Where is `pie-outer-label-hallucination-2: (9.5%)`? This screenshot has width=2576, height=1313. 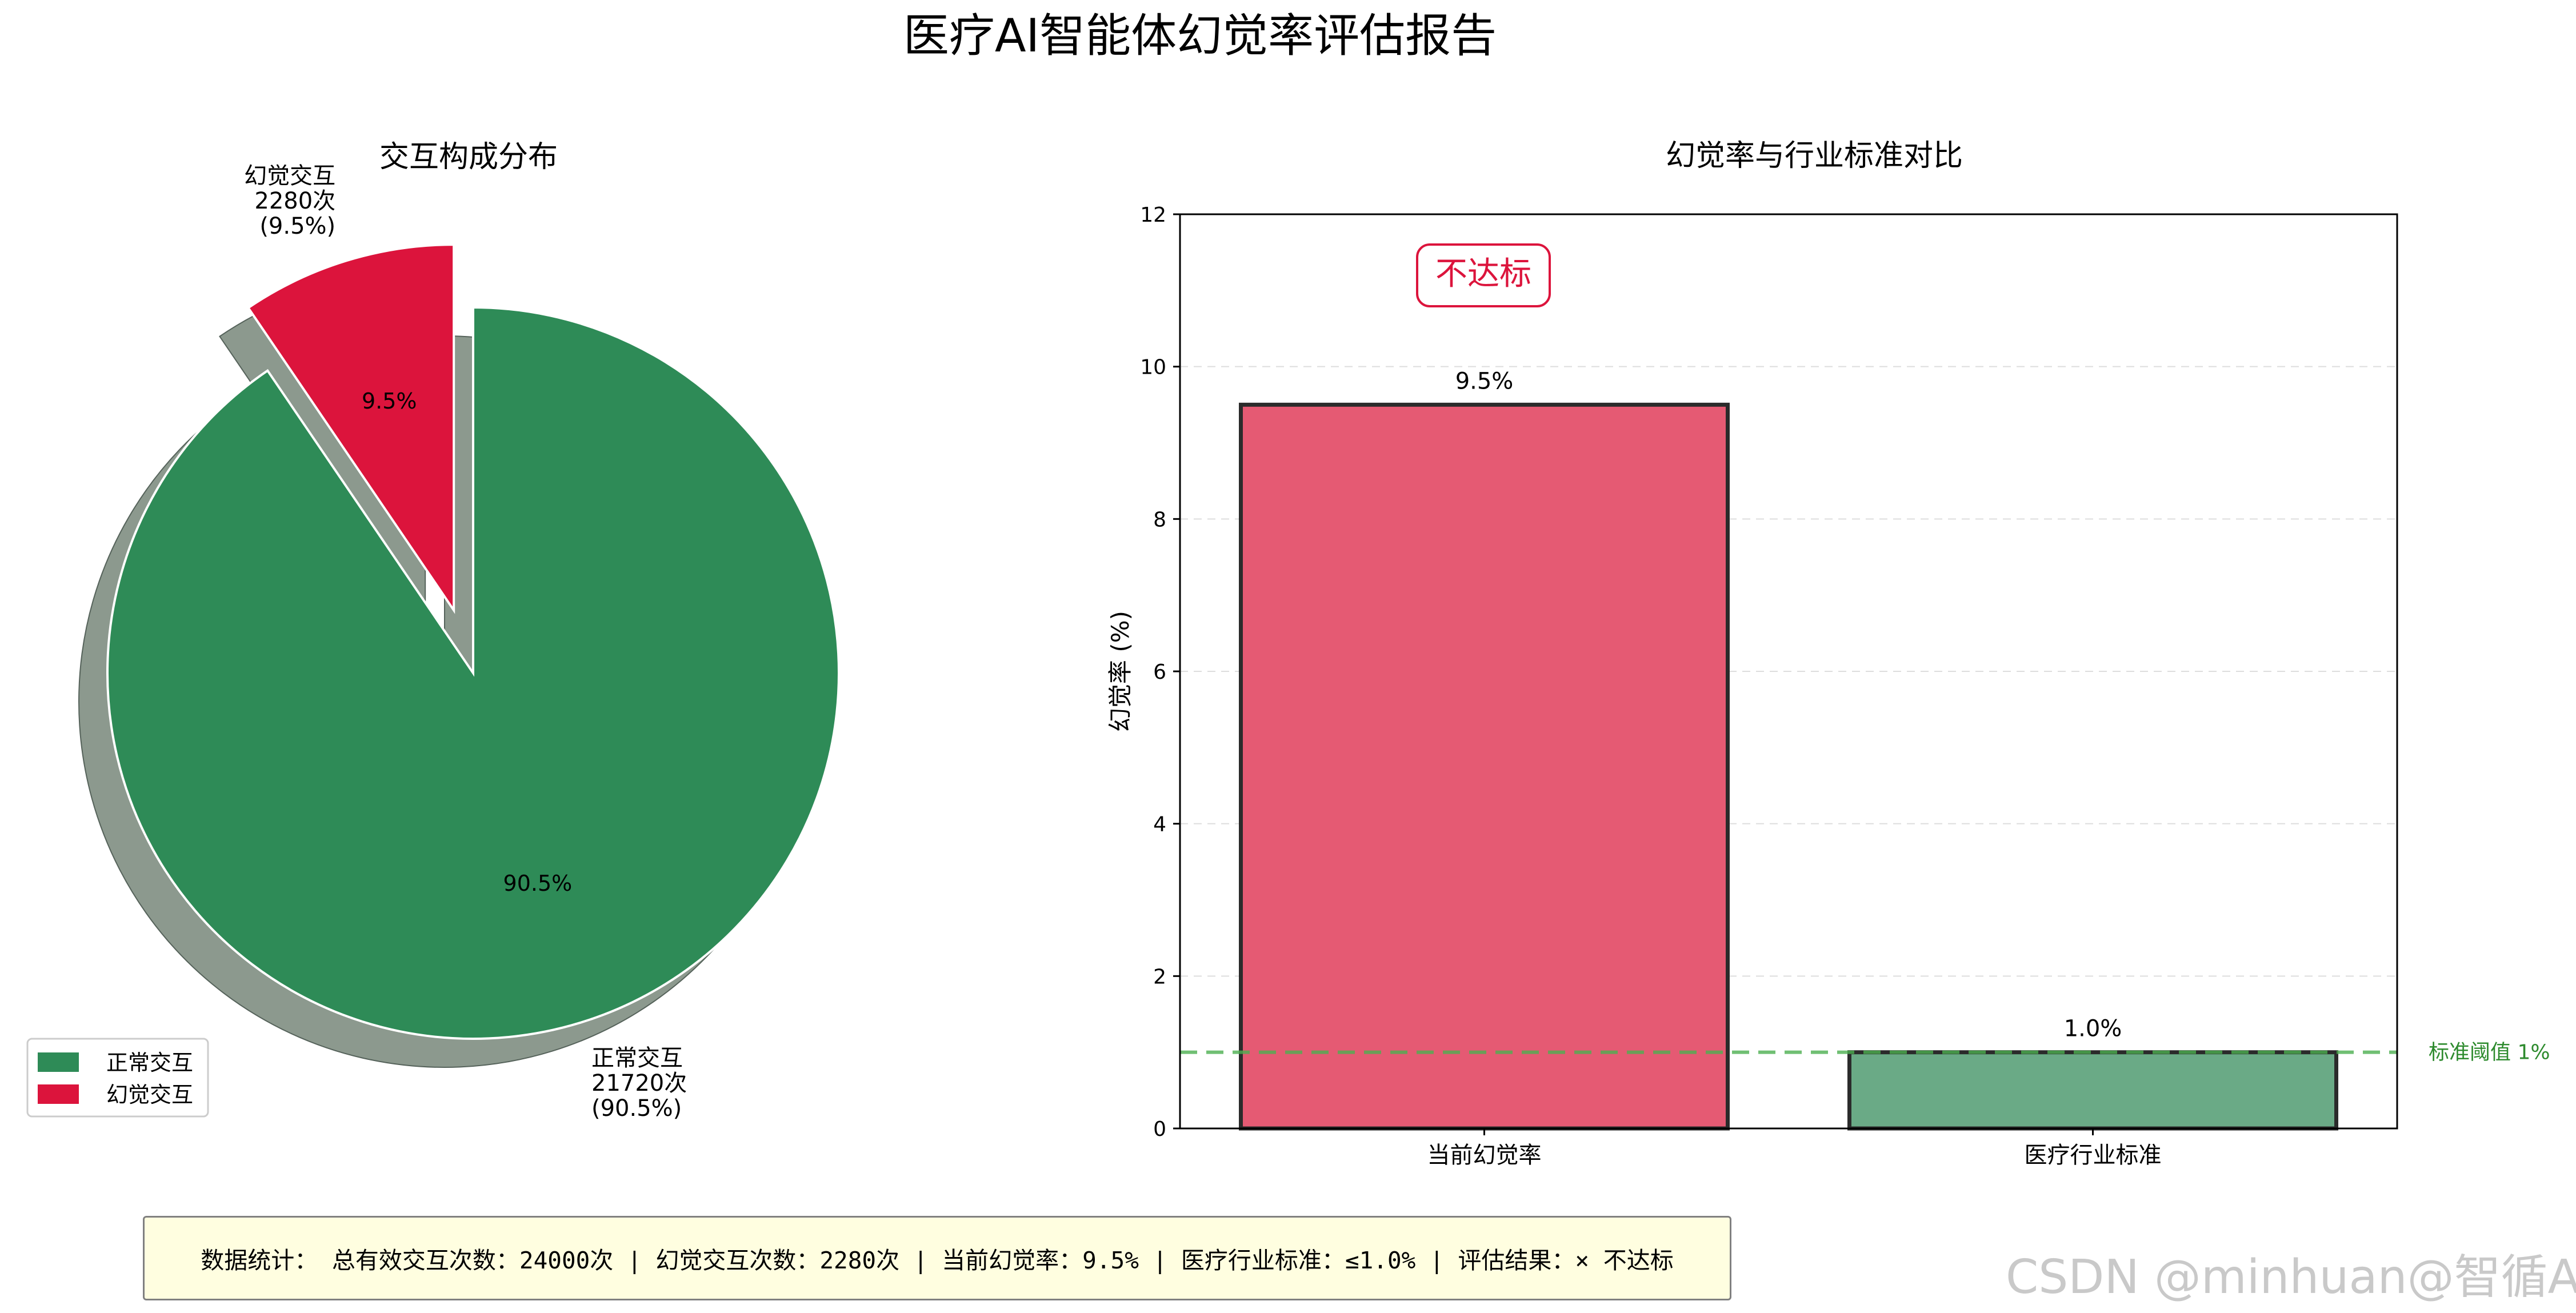 pie-outer-label-hallucination-2: (9.5%) is located at coordinates (297, 226).